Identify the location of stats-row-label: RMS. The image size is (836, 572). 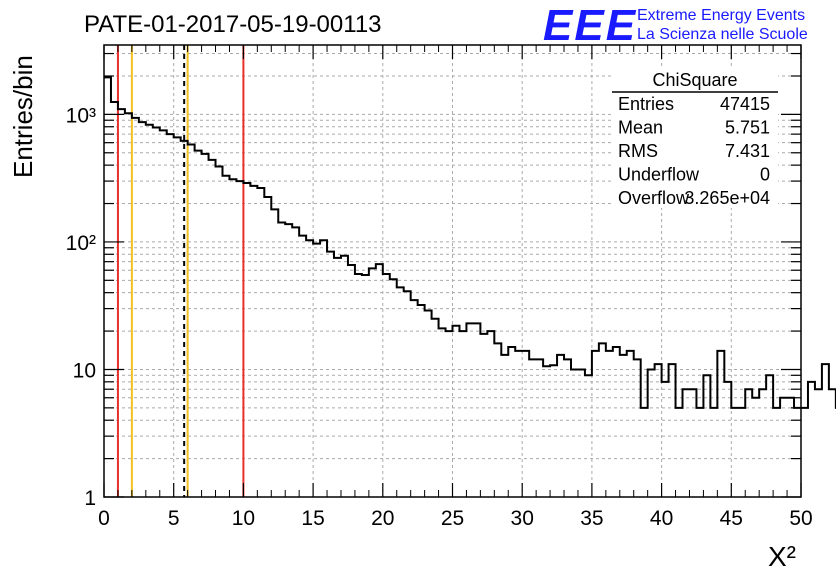
(638, 151).